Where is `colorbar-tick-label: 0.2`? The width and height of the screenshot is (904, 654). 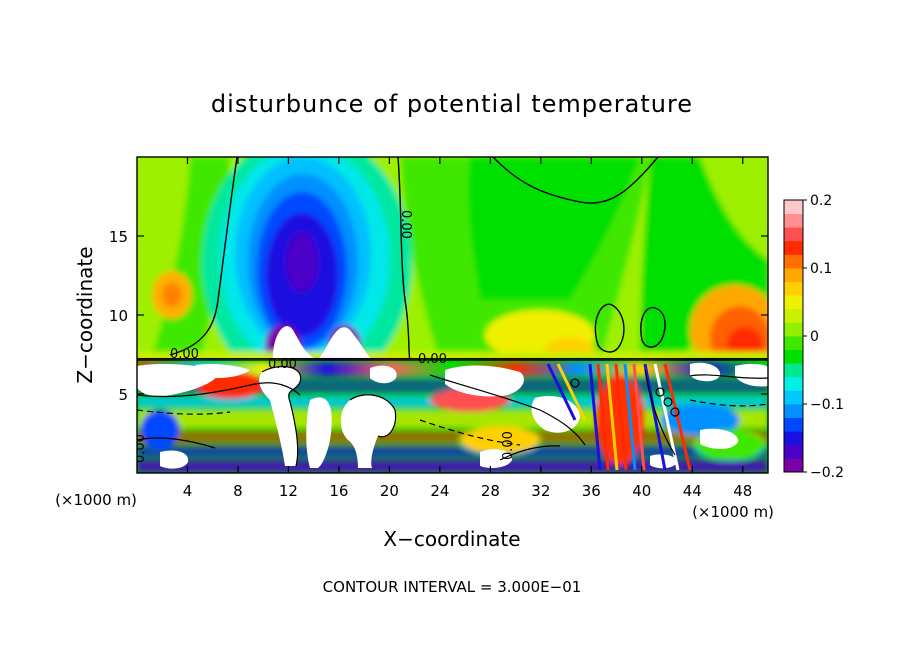 colorbar-tick-label: 0.2 is located at coordinates (821, 201).